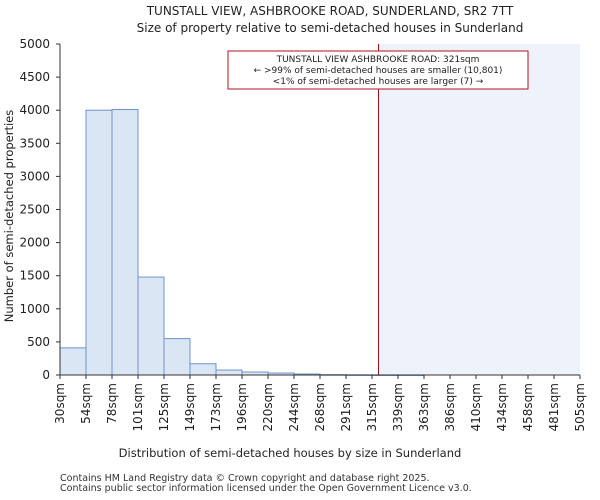 The height and width of the screenshot is (500, 600). What do you see at coordinates (34, 309) in the screenshot?
I see `y-tick-label: 1000` at bounding box center [34, 309].